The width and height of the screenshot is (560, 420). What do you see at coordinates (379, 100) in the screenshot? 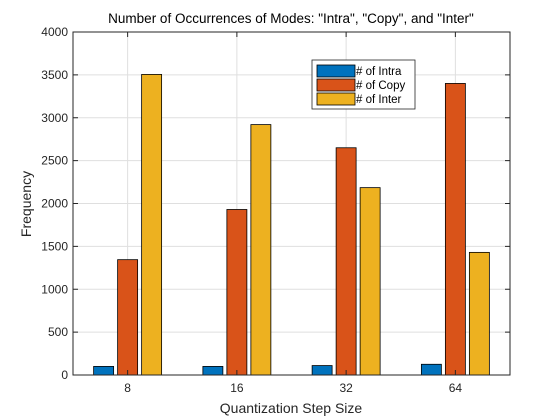
I see `legend-label: # of Inter` at bounding box center [379, 100].